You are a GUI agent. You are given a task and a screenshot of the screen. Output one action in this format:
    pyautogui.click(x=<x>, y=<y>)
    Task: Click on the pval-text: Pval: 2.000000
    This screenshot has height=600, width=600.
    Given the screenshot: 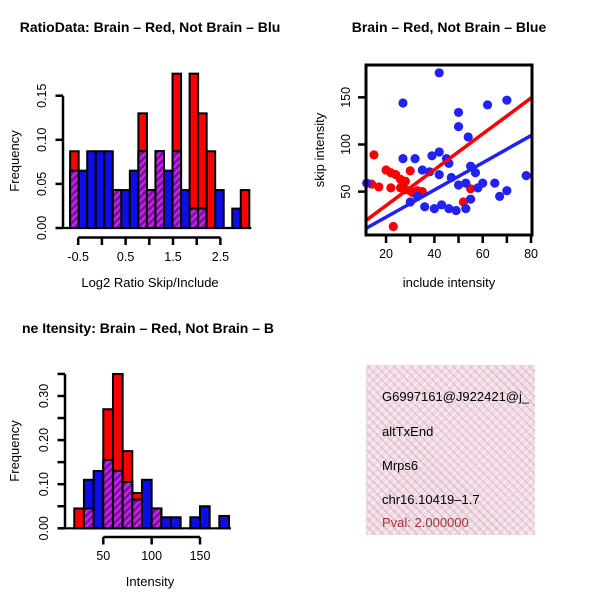 What is the action you would take?
    pyautogui.click(x=425, y=522)
    